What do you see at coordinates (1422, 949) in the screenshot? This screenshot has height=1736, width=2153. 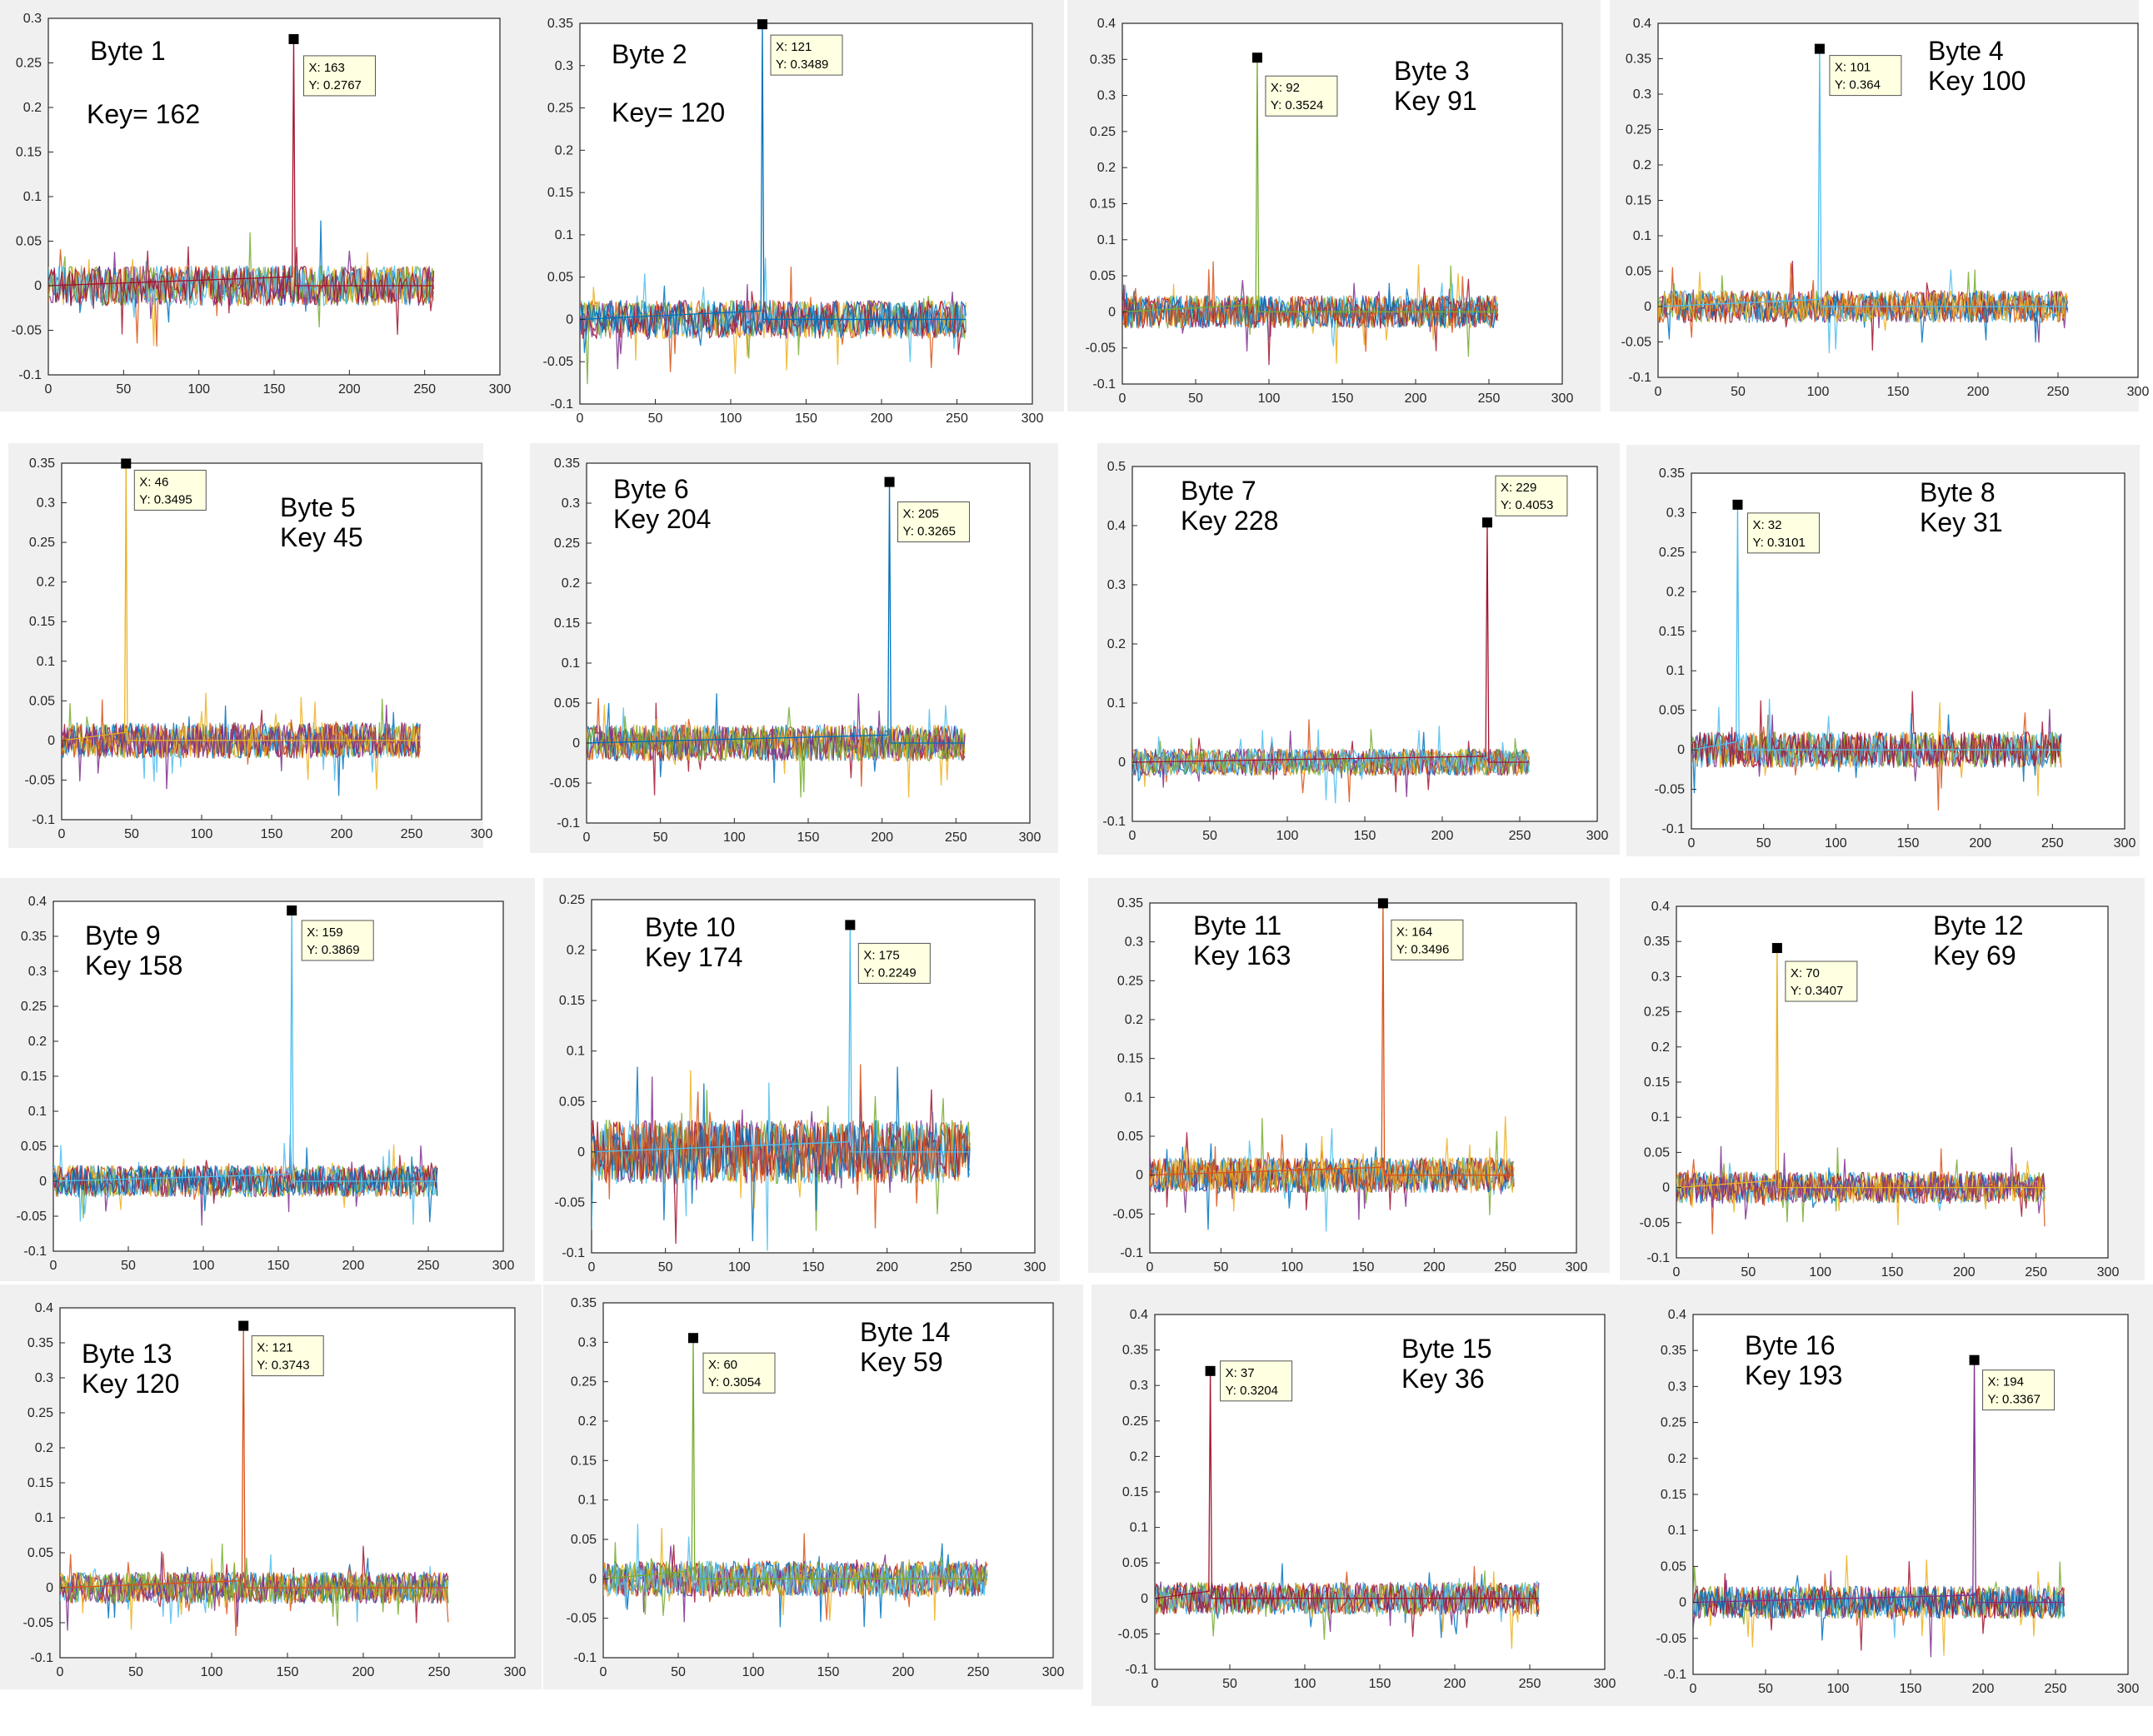 I see `datatip-y: Y: 0.3496` at bounding box center [1422, 949].